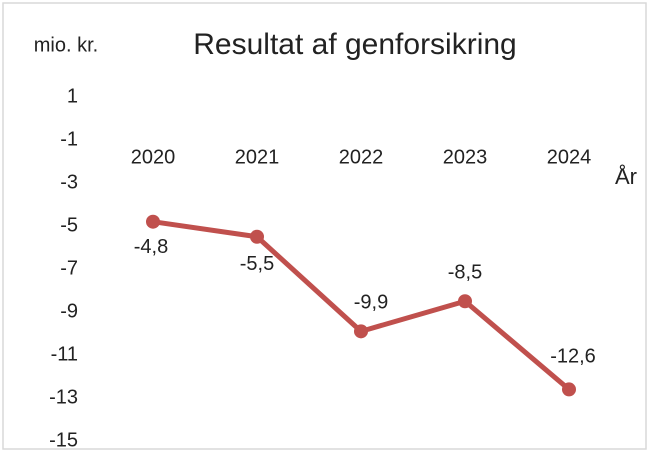 The height and width of the screenshot is (452, 649). Describe the element at coordinates (569, 157) in the screenshot. I see `x-tick-label: 2024` at that location.